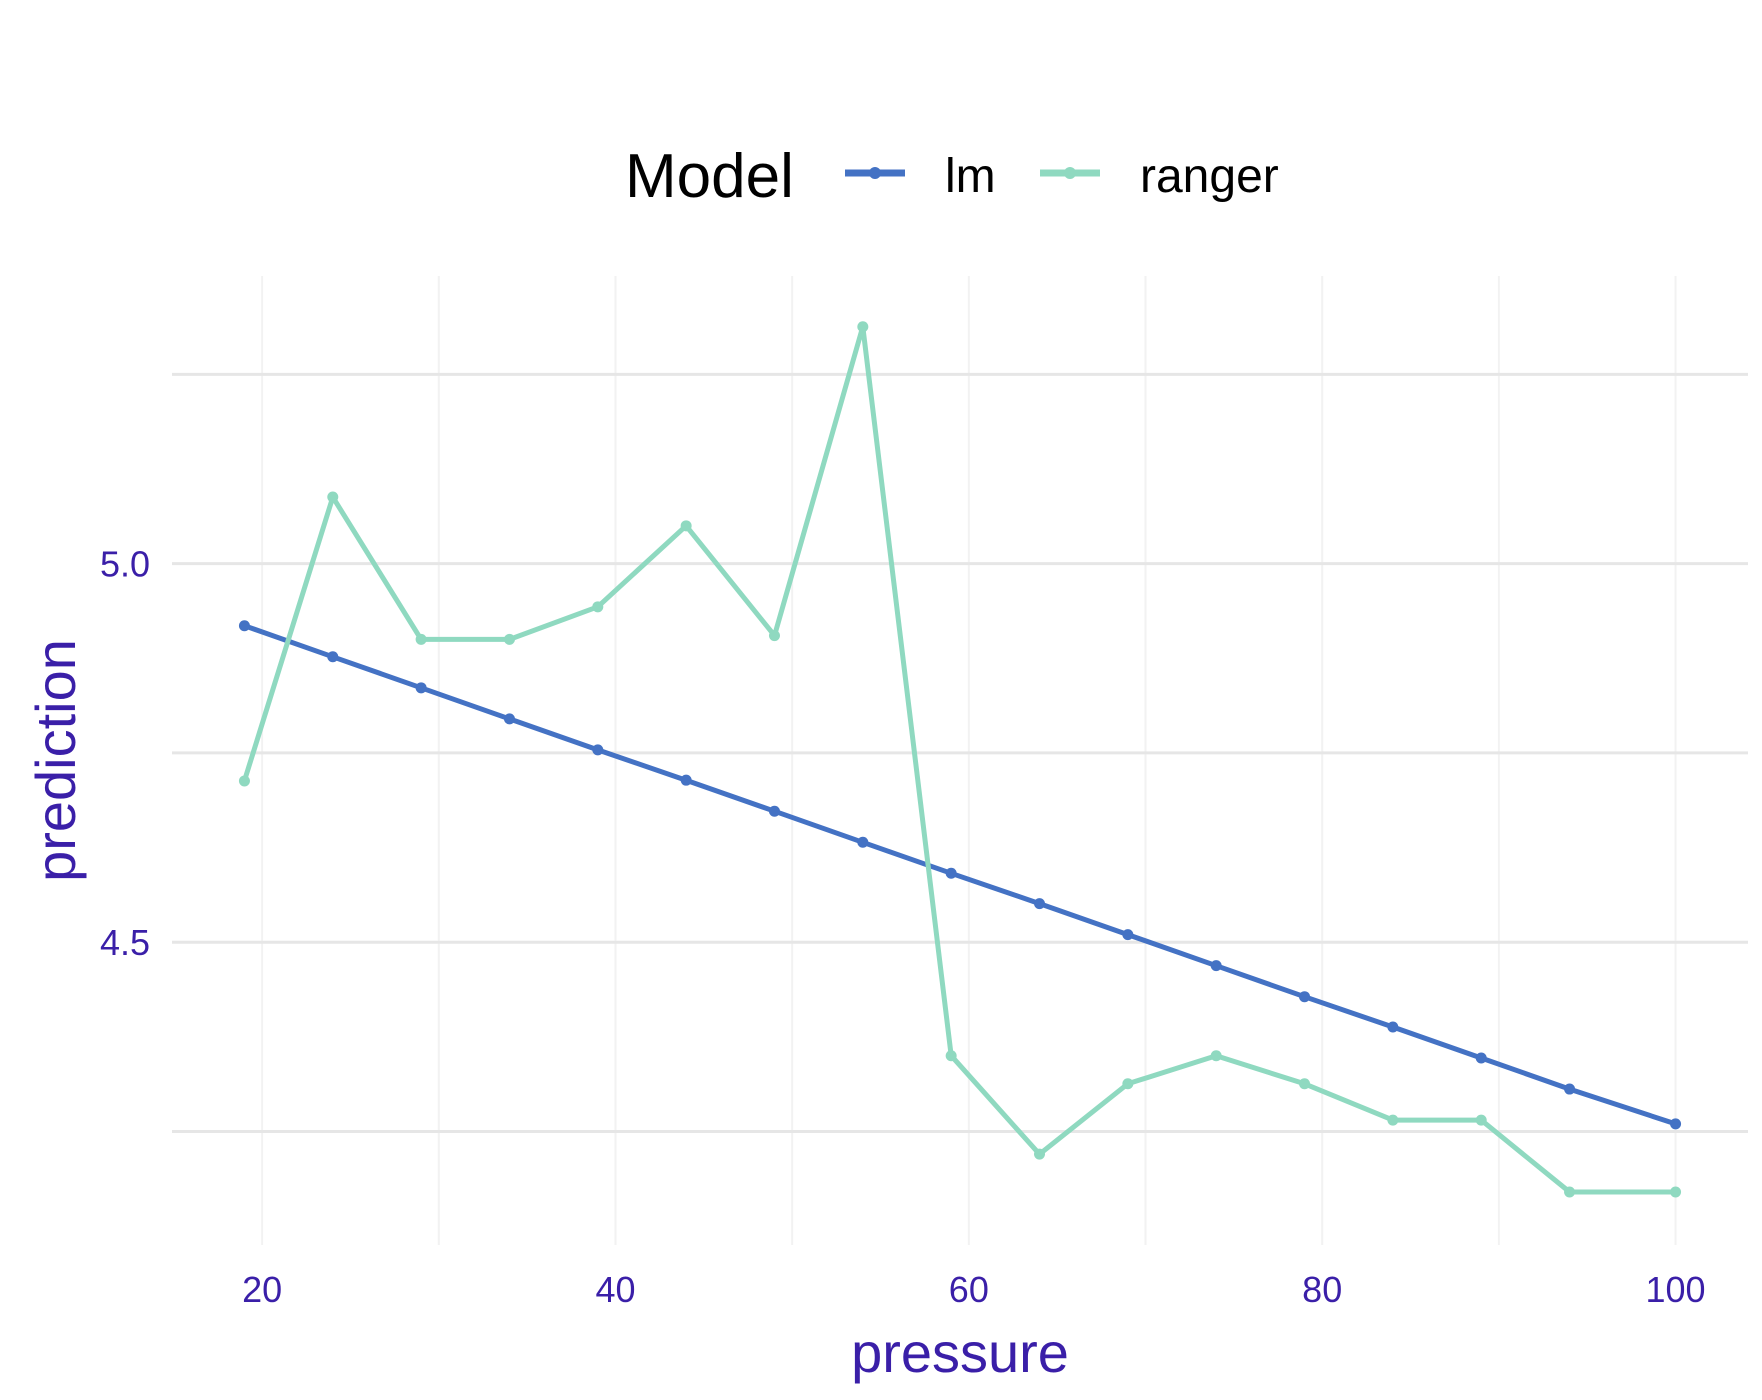 The width and height of the screenshot is (1762, 1400). Describe the element at coordinates (125, 942) in the screenshot. I see `y-tick-label: 4.5` at that location.